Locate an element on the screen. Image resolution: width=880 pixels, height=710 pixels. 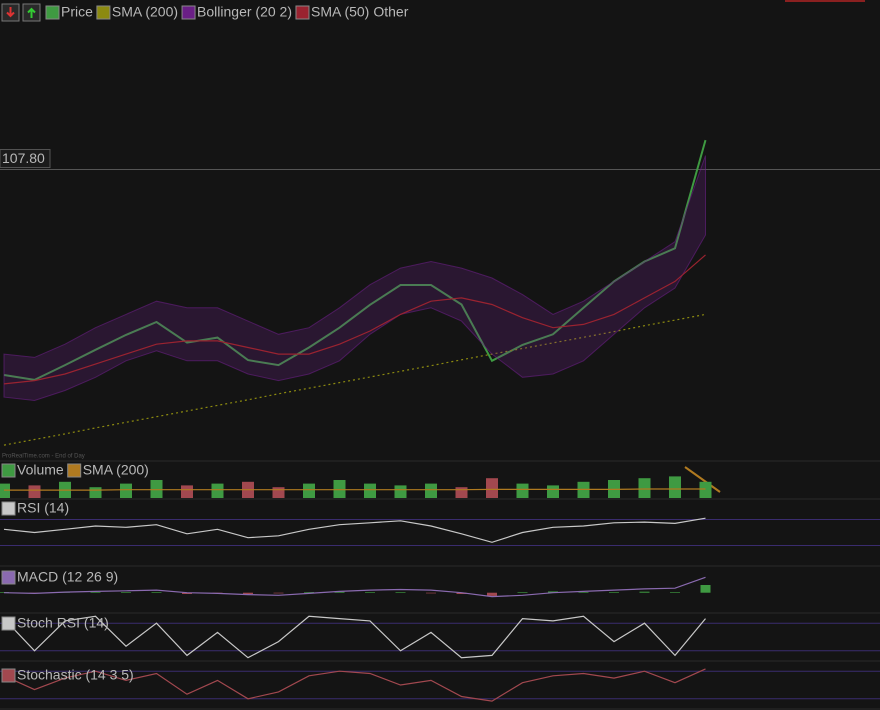
legend-label: SMA (50) is located at coordinates (340, 12).